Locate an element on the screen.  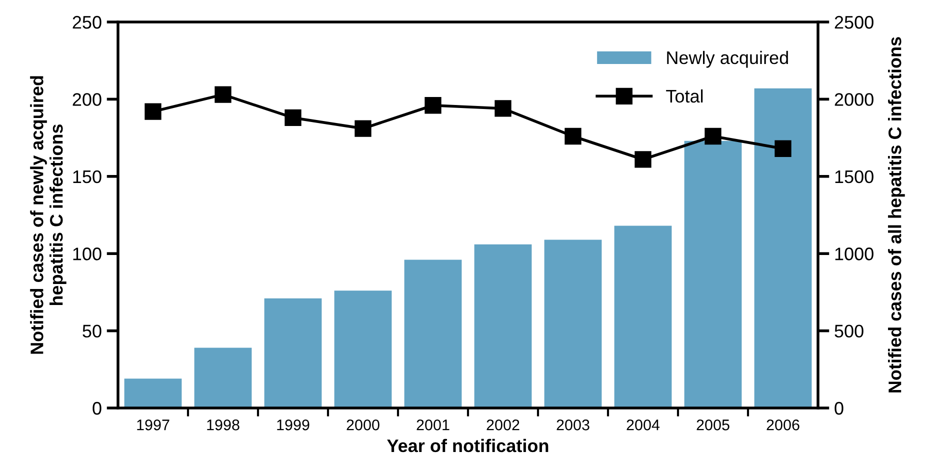
y2-tick-label: 2500 is located at coordinates (854, 22).